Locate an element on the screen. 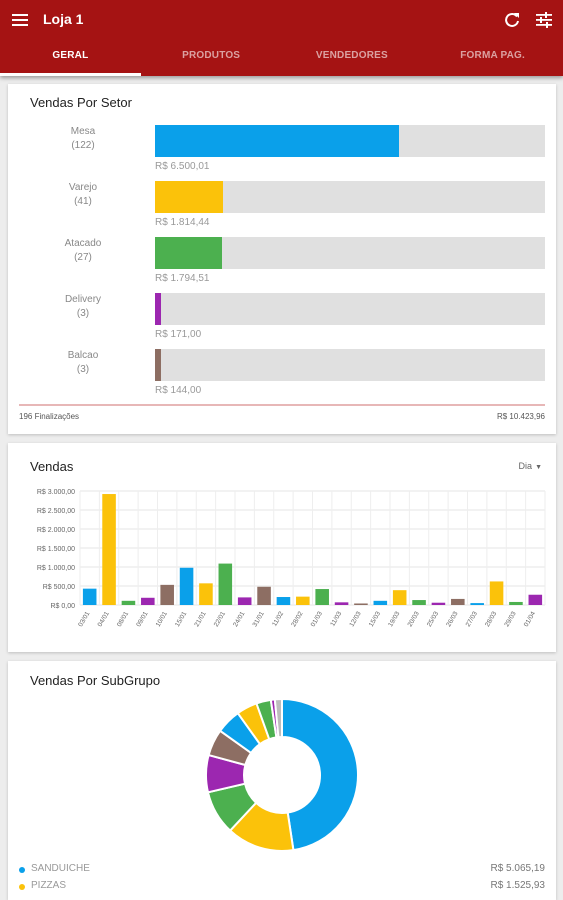 This screenshot has height=900, width=563. legend-value: R$ 5.065,19 is located at coordinates (518, 868).